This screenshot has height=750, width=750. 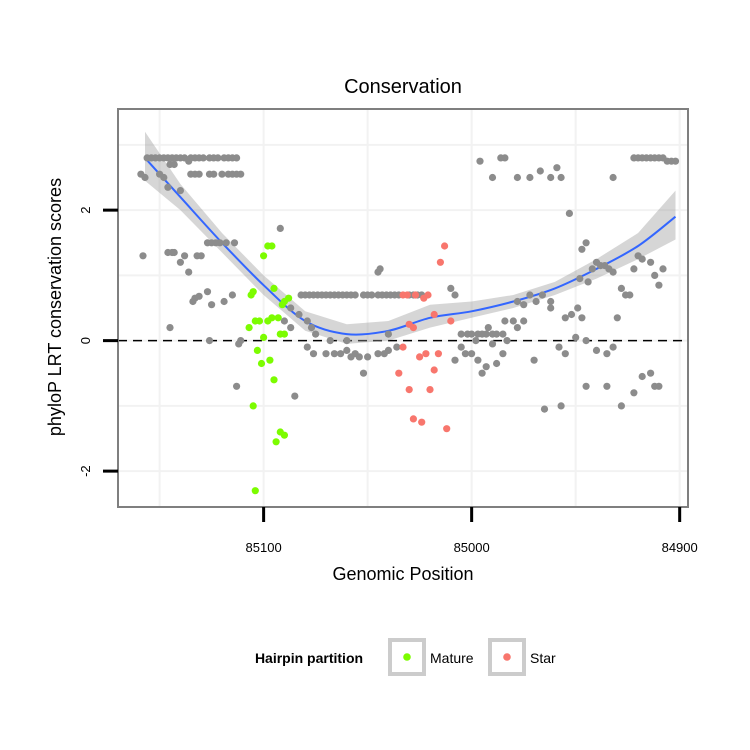 What do you see at coordinates (85, 210) in the screenshot?
I see `y-tick-label: 2` at bounding box center [85, 210].